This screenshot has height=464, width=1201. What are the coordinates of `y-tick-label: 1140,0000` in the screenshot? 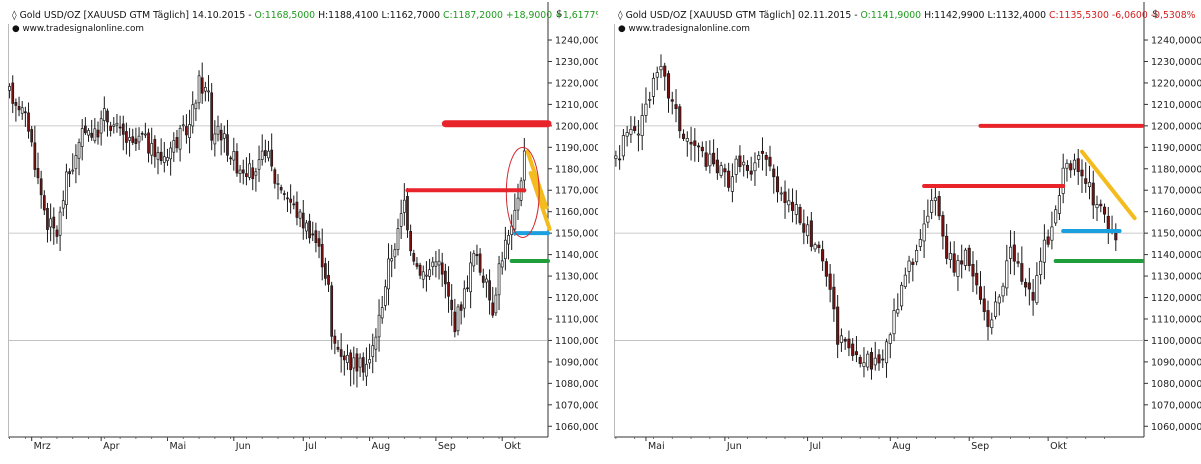 It's located at (1176, 255).